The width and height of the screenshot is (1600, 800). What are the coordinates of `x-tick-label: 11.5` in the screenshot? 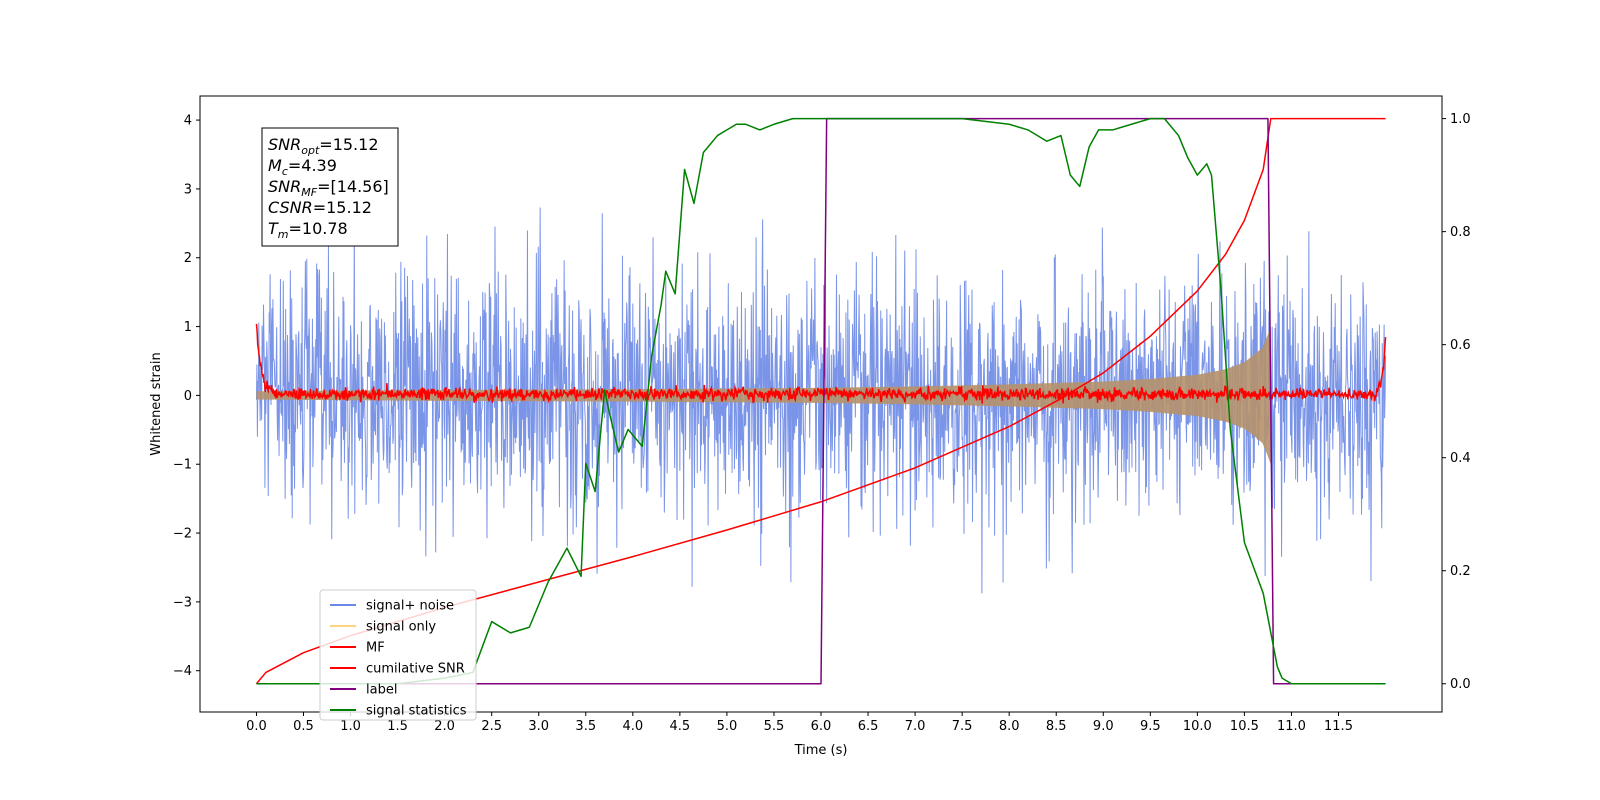 It's located at (1338, 726).